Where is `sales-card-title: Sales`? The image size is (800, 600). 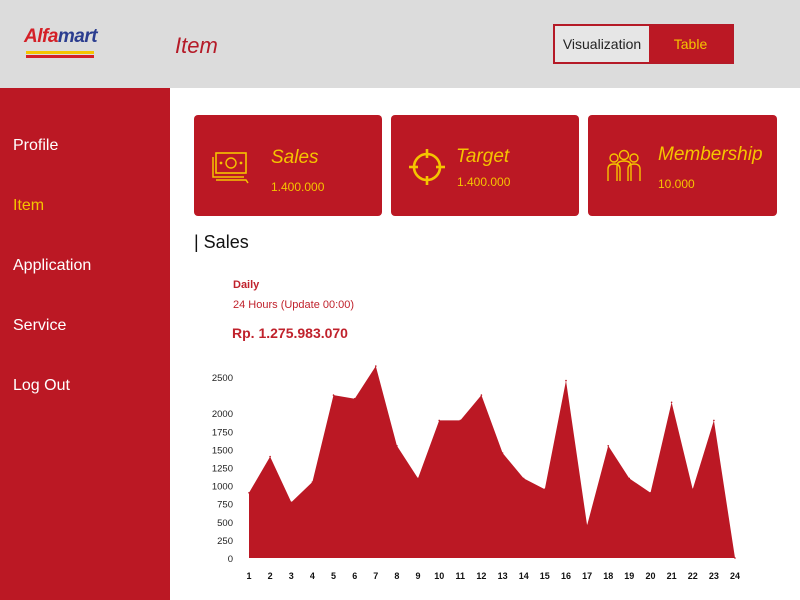
sales-card-title: Sales is located at coordinates (295, 157).